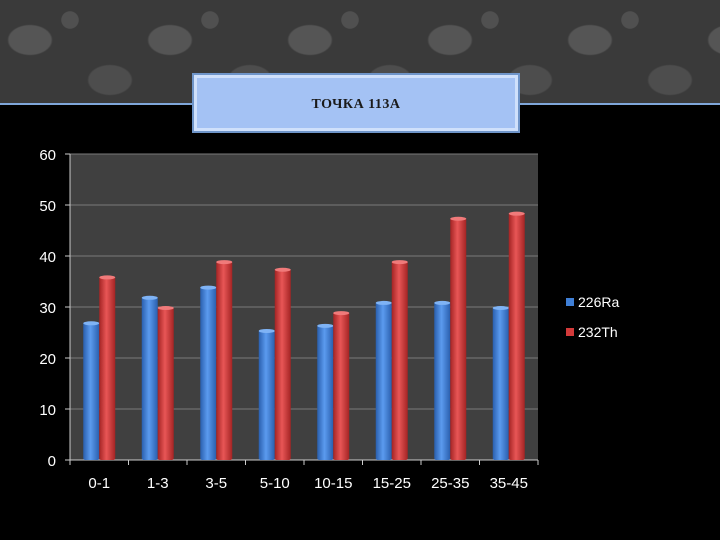 Image resolution: width=720 pixels, height=540 pixels. Describe the element at coordinates (47, 257) in the screenshot. I see `y-tick-label: 40` at that location.